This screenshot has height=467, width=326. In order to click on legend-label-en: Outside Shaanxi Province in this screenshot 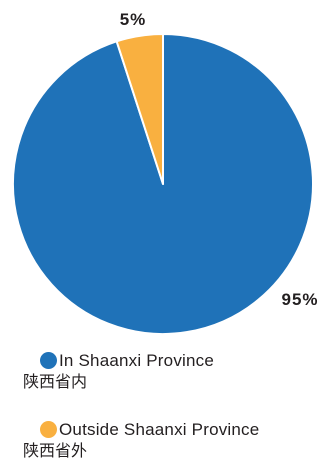, I will do `click(159, 429)`.